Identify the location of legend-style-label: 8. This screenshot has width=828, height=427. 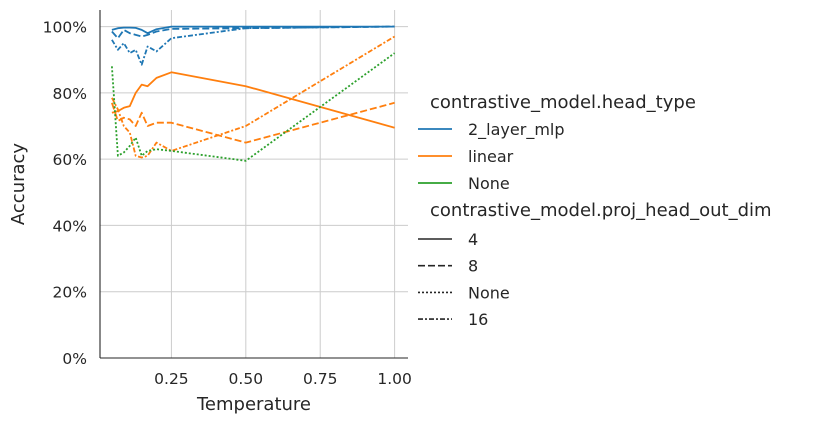
(473, 266).